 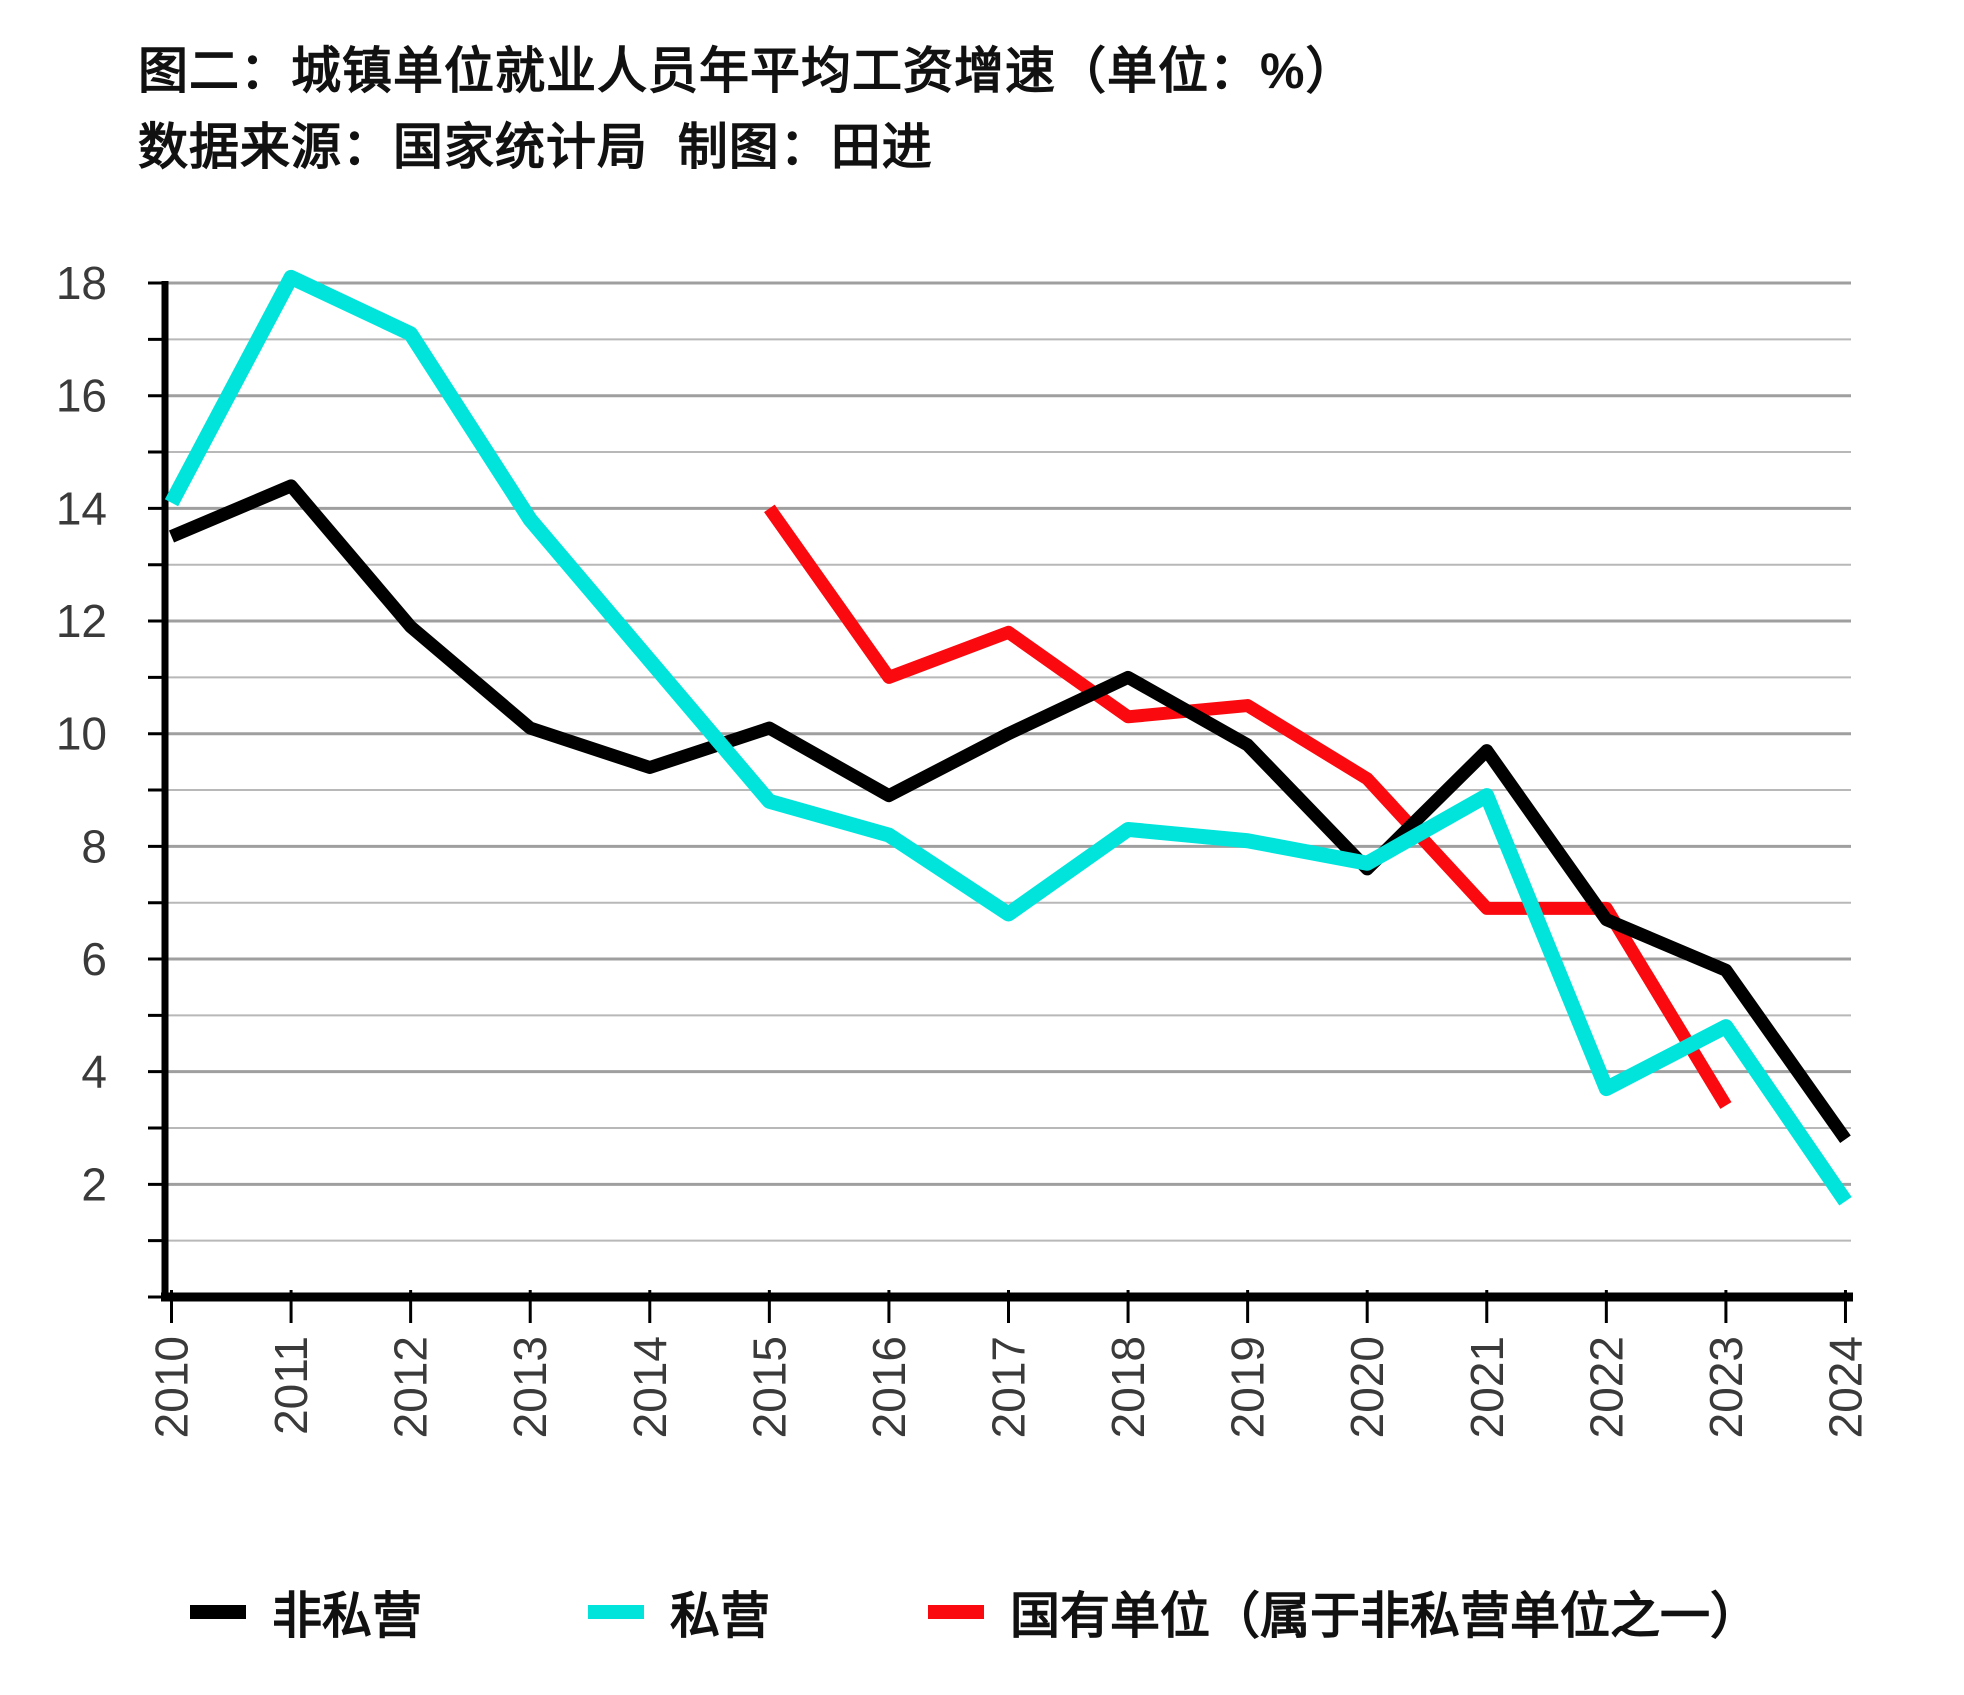 I want to click on x-tick-label: 2016, so click(x=889, y=1387).